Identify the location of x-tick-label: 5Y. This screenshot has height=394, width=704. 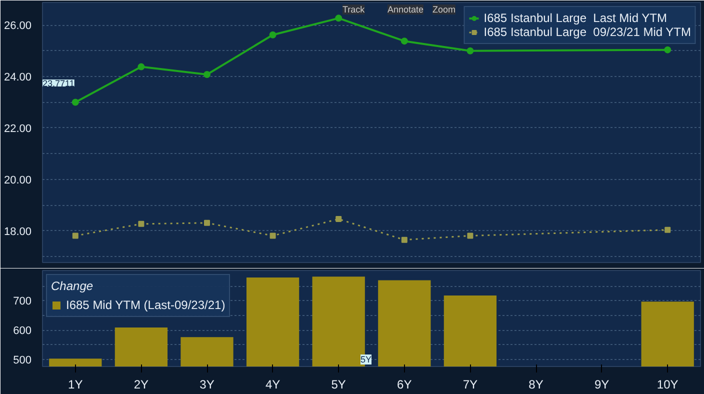
(338, 385).